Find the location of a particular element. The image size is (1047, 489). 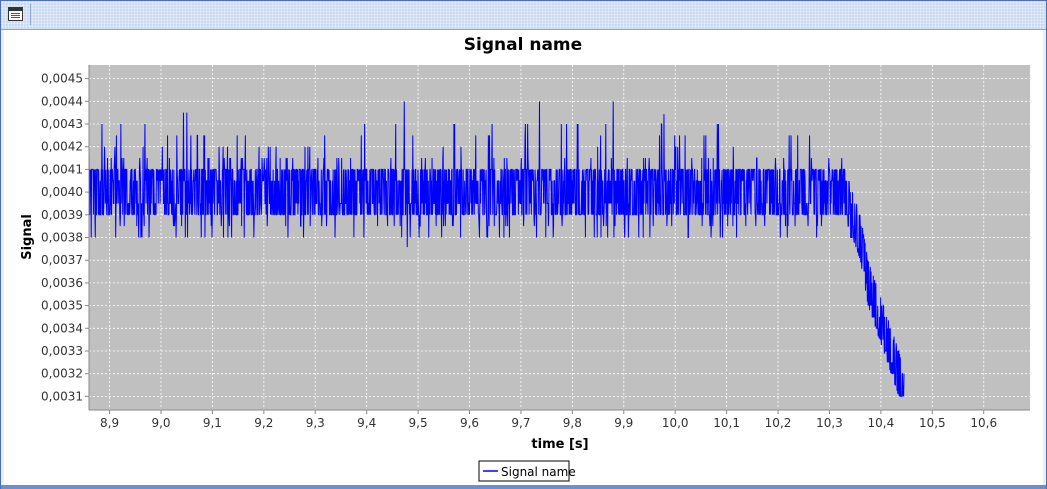

y-tick-label: 0,0044 is located at coordinates (62, 101).